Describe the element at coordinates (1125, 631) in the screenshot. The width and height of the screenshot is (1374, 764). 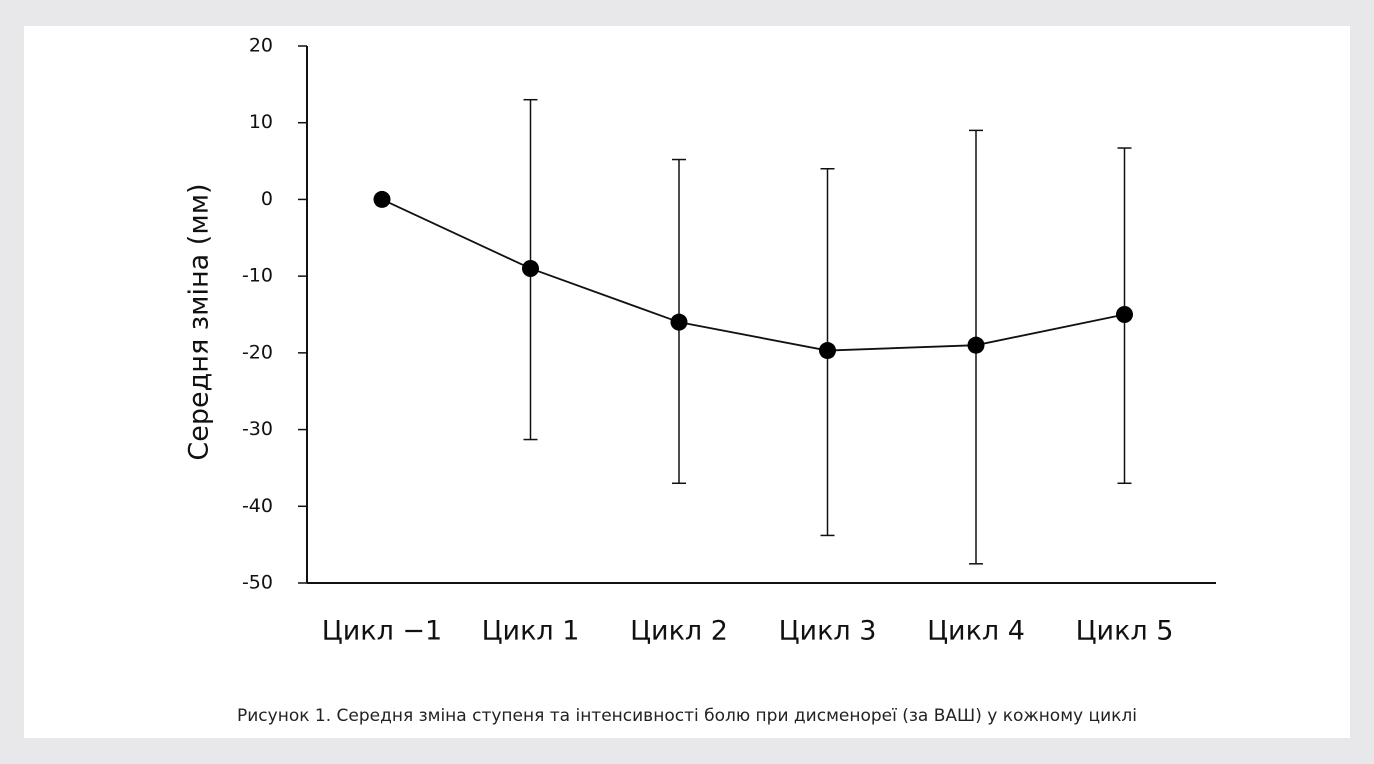
I see `x-category-label: Цикл 5` at that location.